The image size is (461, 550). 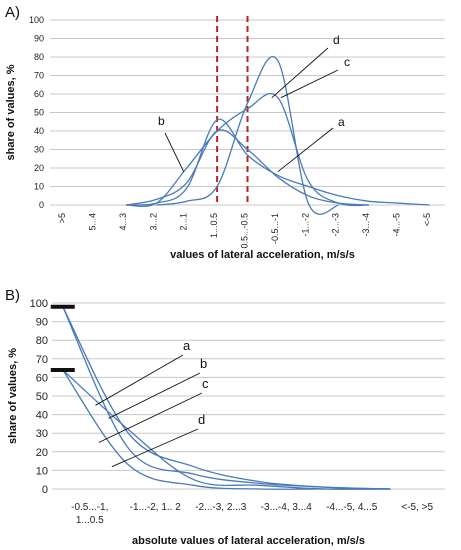 I want to click on x-axis-title: values of lateral acceleration, m/s/s, so click(x=262, y=255).